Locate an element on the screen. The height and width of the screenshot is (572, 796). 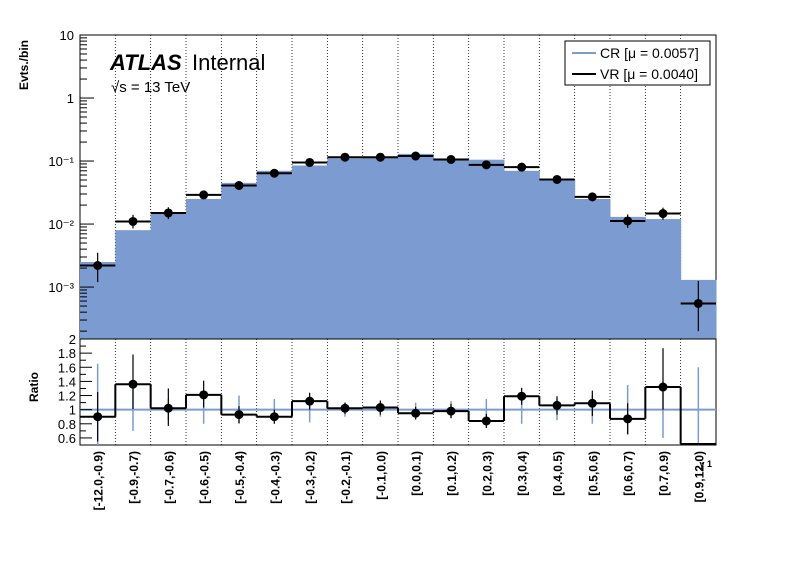
ratio-y-tick-label: 1.4 is located at coordinates (67, 381).